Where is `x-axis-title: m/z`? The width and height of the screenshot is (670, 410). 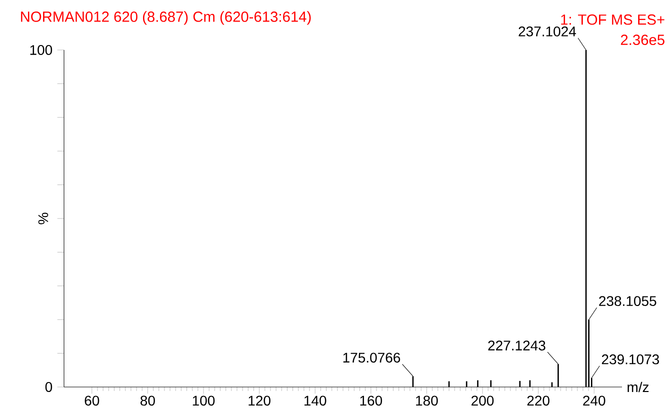 x-axis-title: m/z is located at coordinates (638, 387).